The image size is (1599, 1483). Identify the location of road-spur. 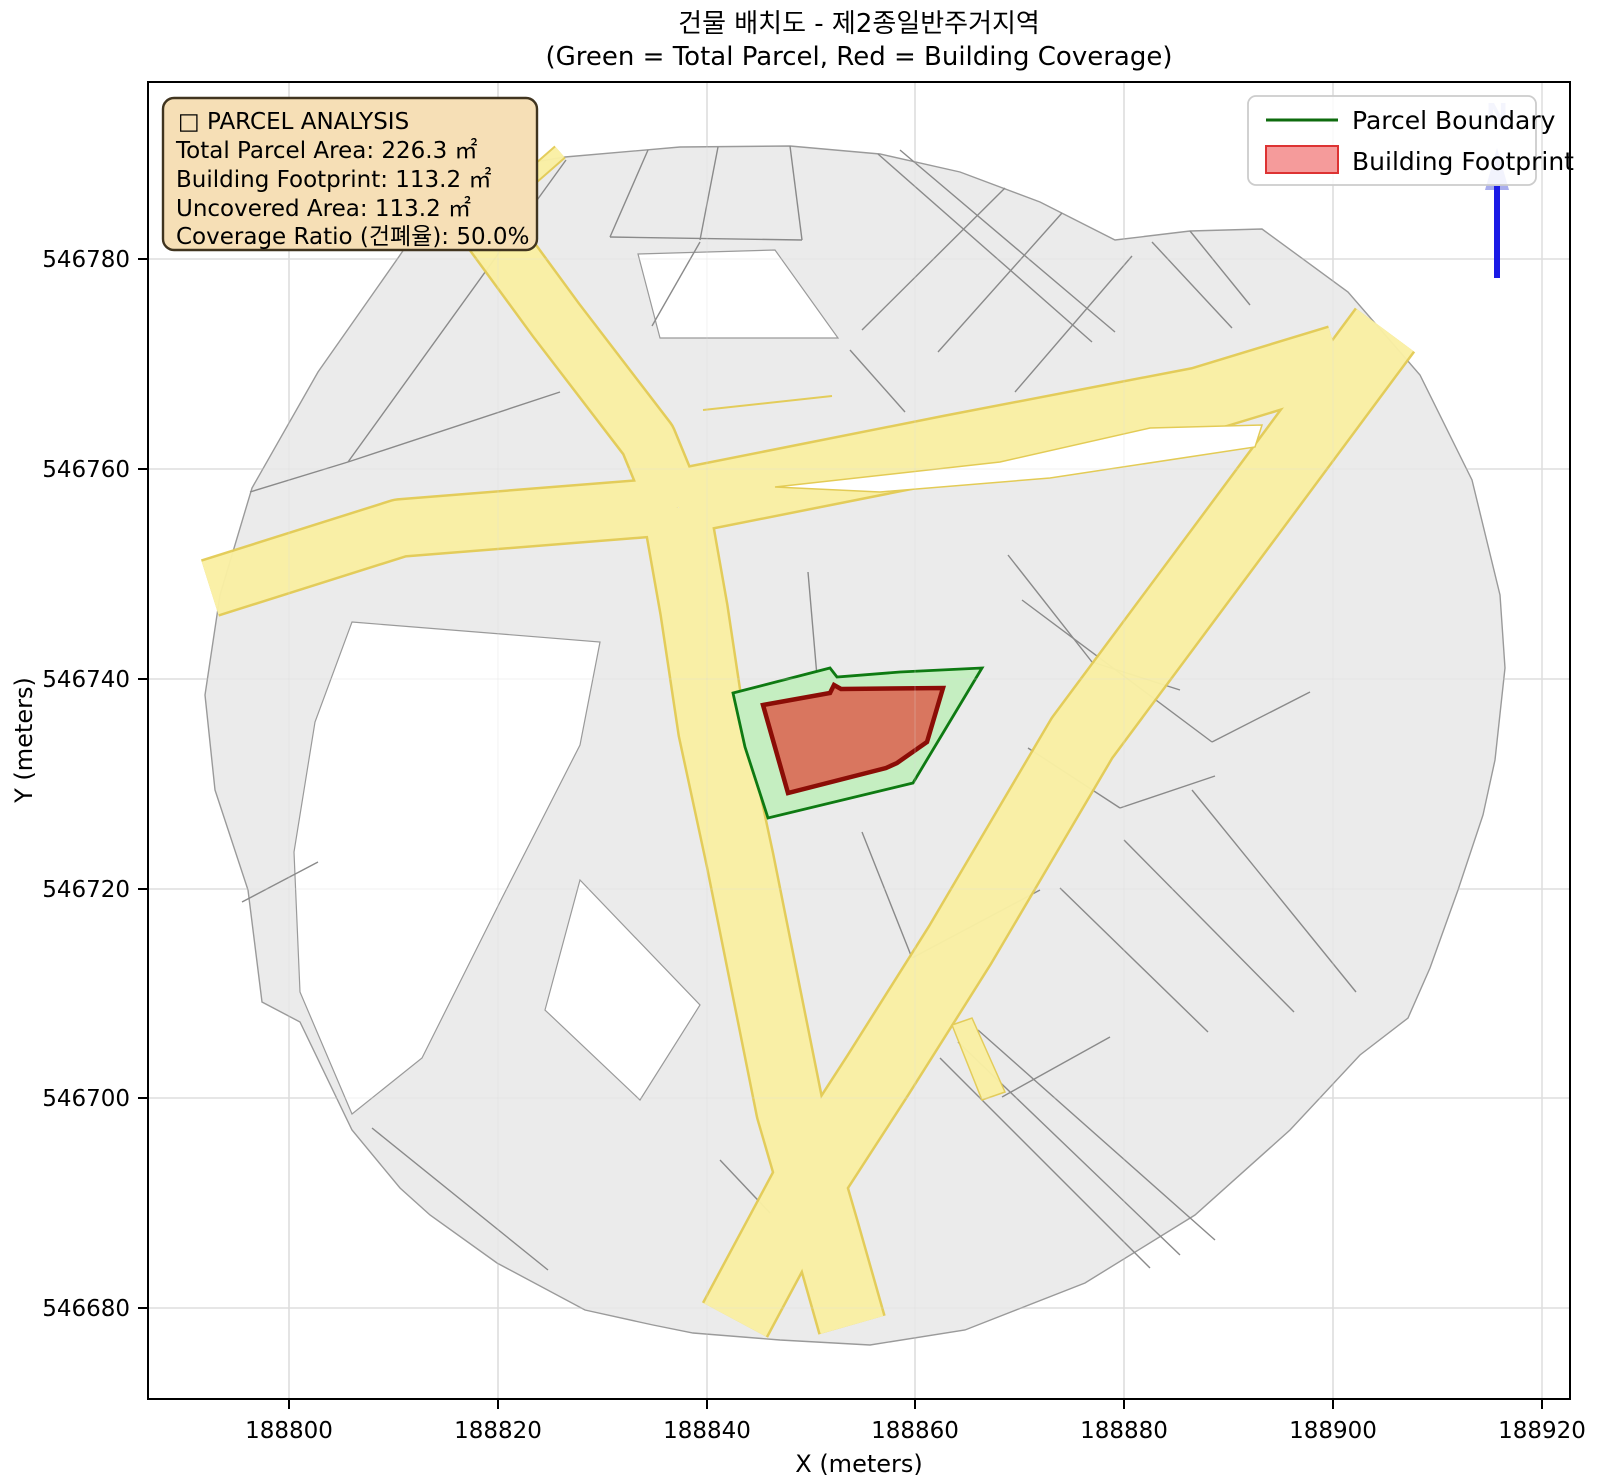
(979, 1059).